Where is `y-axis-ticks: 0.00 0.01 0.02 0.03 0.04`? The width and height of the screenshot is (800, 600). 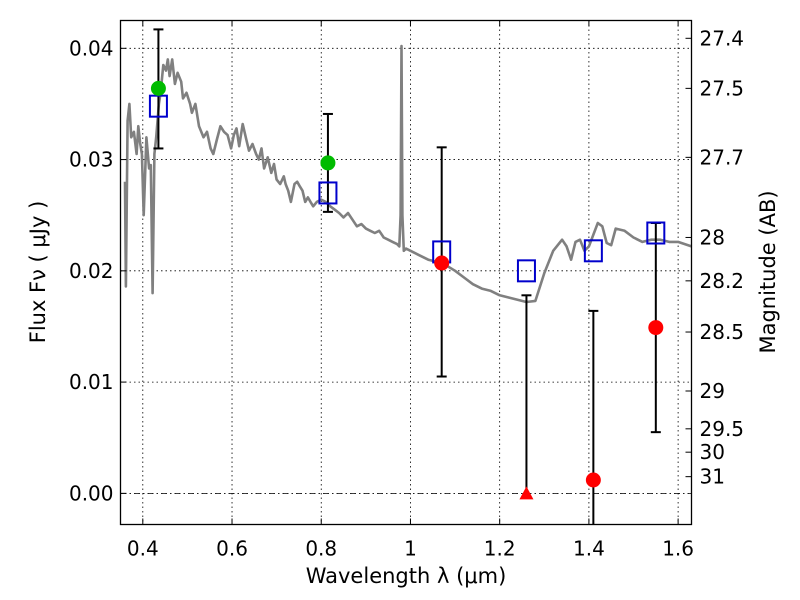 y-axis-ticks: 0.00 0.01 0.02 0.03 0.04 is located at coordinates (98, 270).